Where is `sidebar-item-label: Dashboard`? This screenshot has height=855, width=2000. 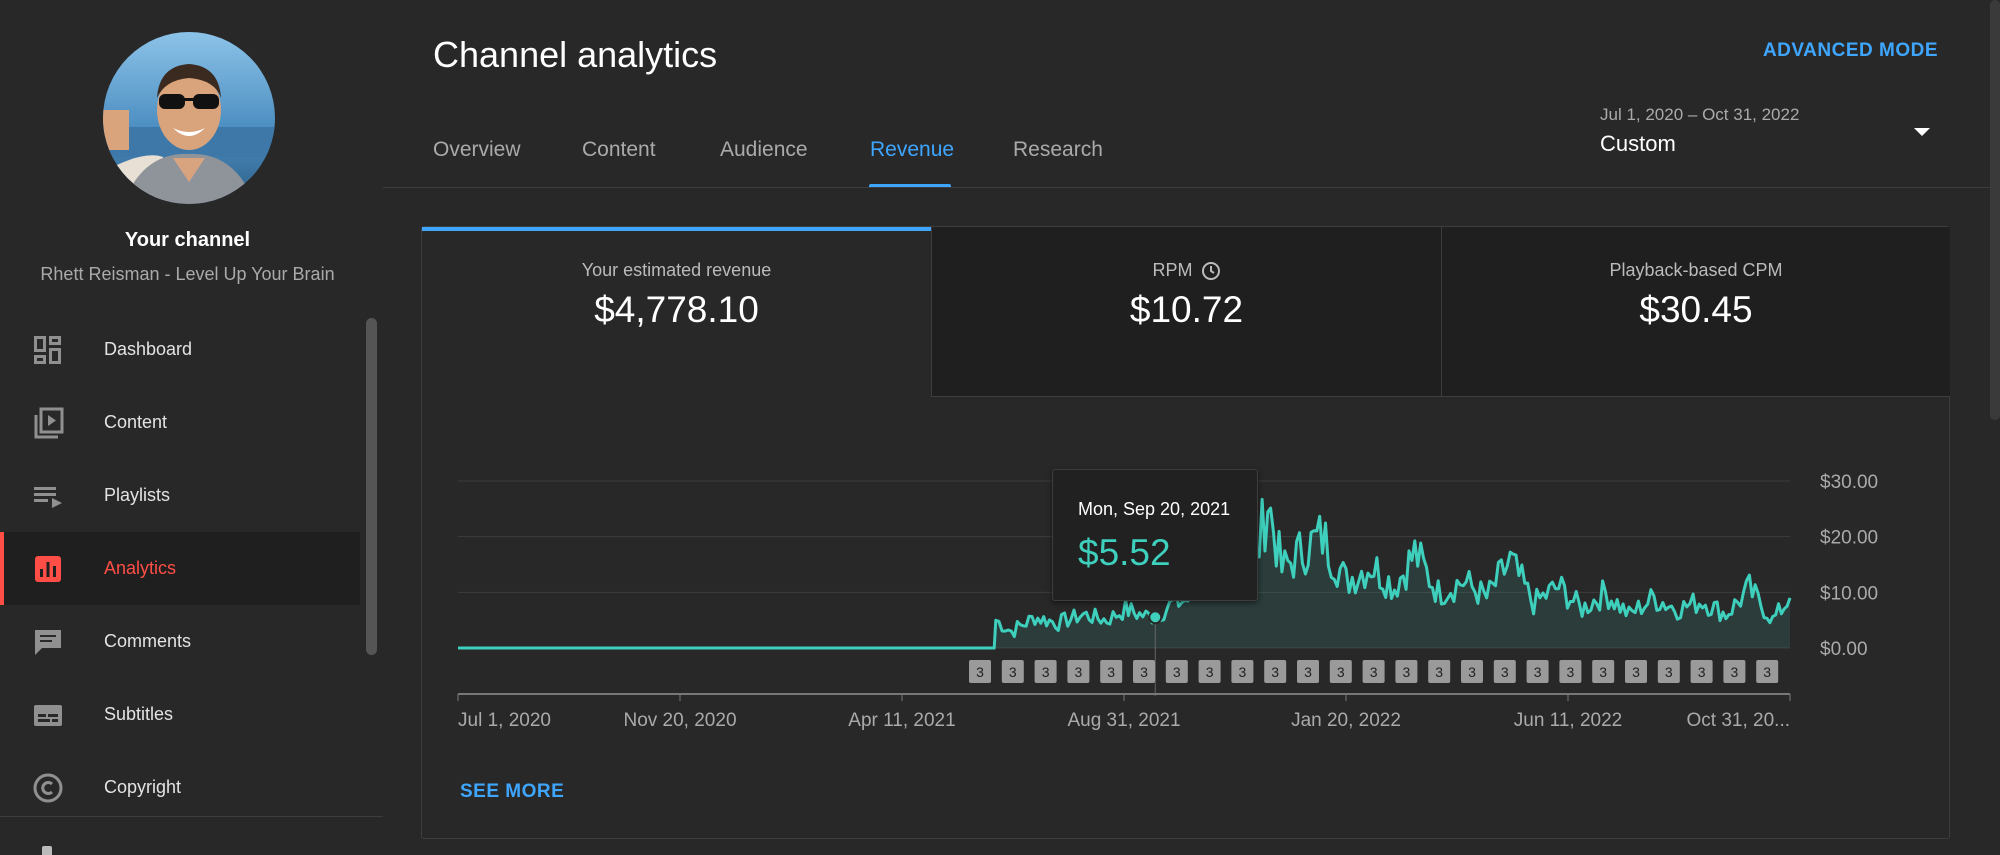 sidebar-item-label: Dashboard is located at coordinates (148, 349).